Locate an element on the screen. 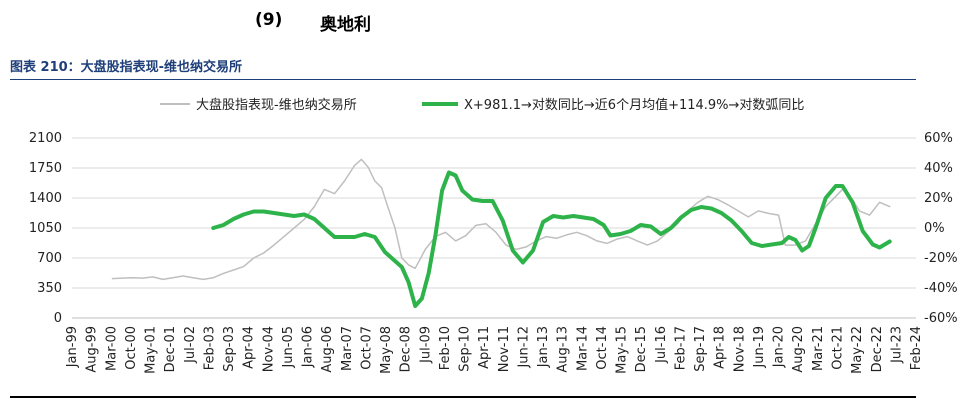 Image resolution: width=977 pixels, height=406 pixels. x-tick-label: Jan-99 is located at coordinates (72, 347).